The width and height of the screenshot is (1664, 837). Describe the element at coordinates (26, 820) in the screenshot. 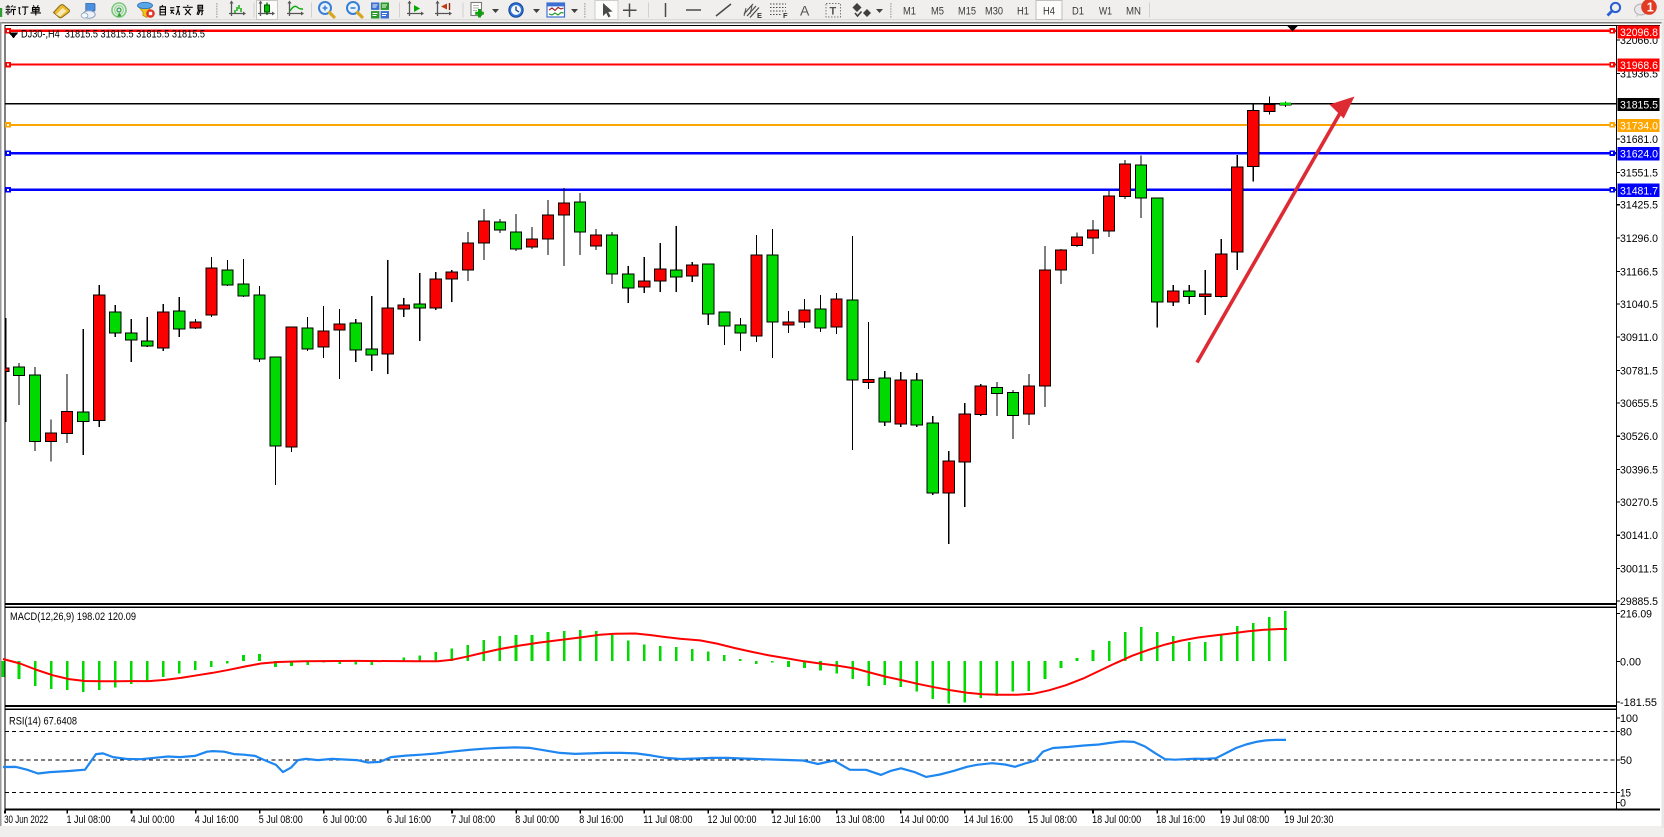

I see `svg-text: 30 Jun 2022` at that location.